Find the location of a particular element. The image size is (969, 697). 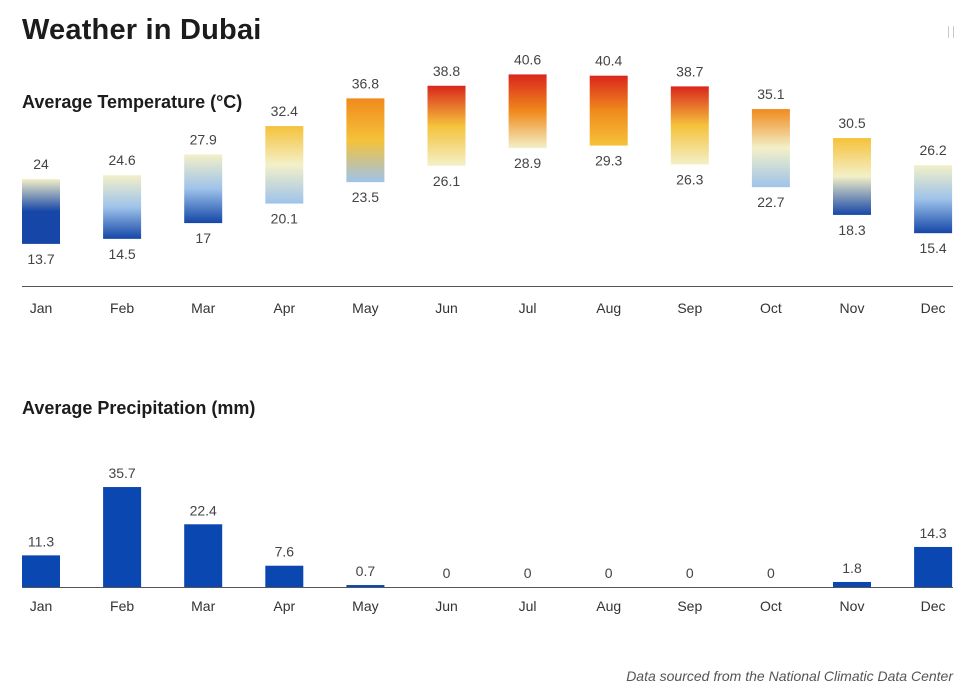

temp-low-label: 26.3 is located at coordinates (689, 180).